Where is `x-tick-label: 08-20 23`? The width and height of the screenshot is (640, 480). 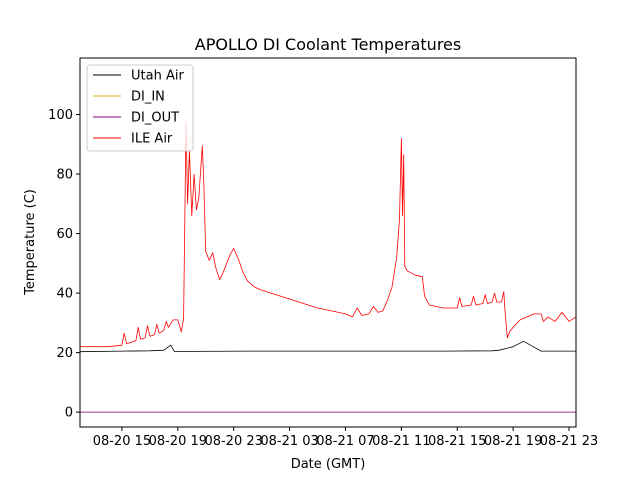
x-tick-label: 08-20 23 is located at coordinates (233, 441).